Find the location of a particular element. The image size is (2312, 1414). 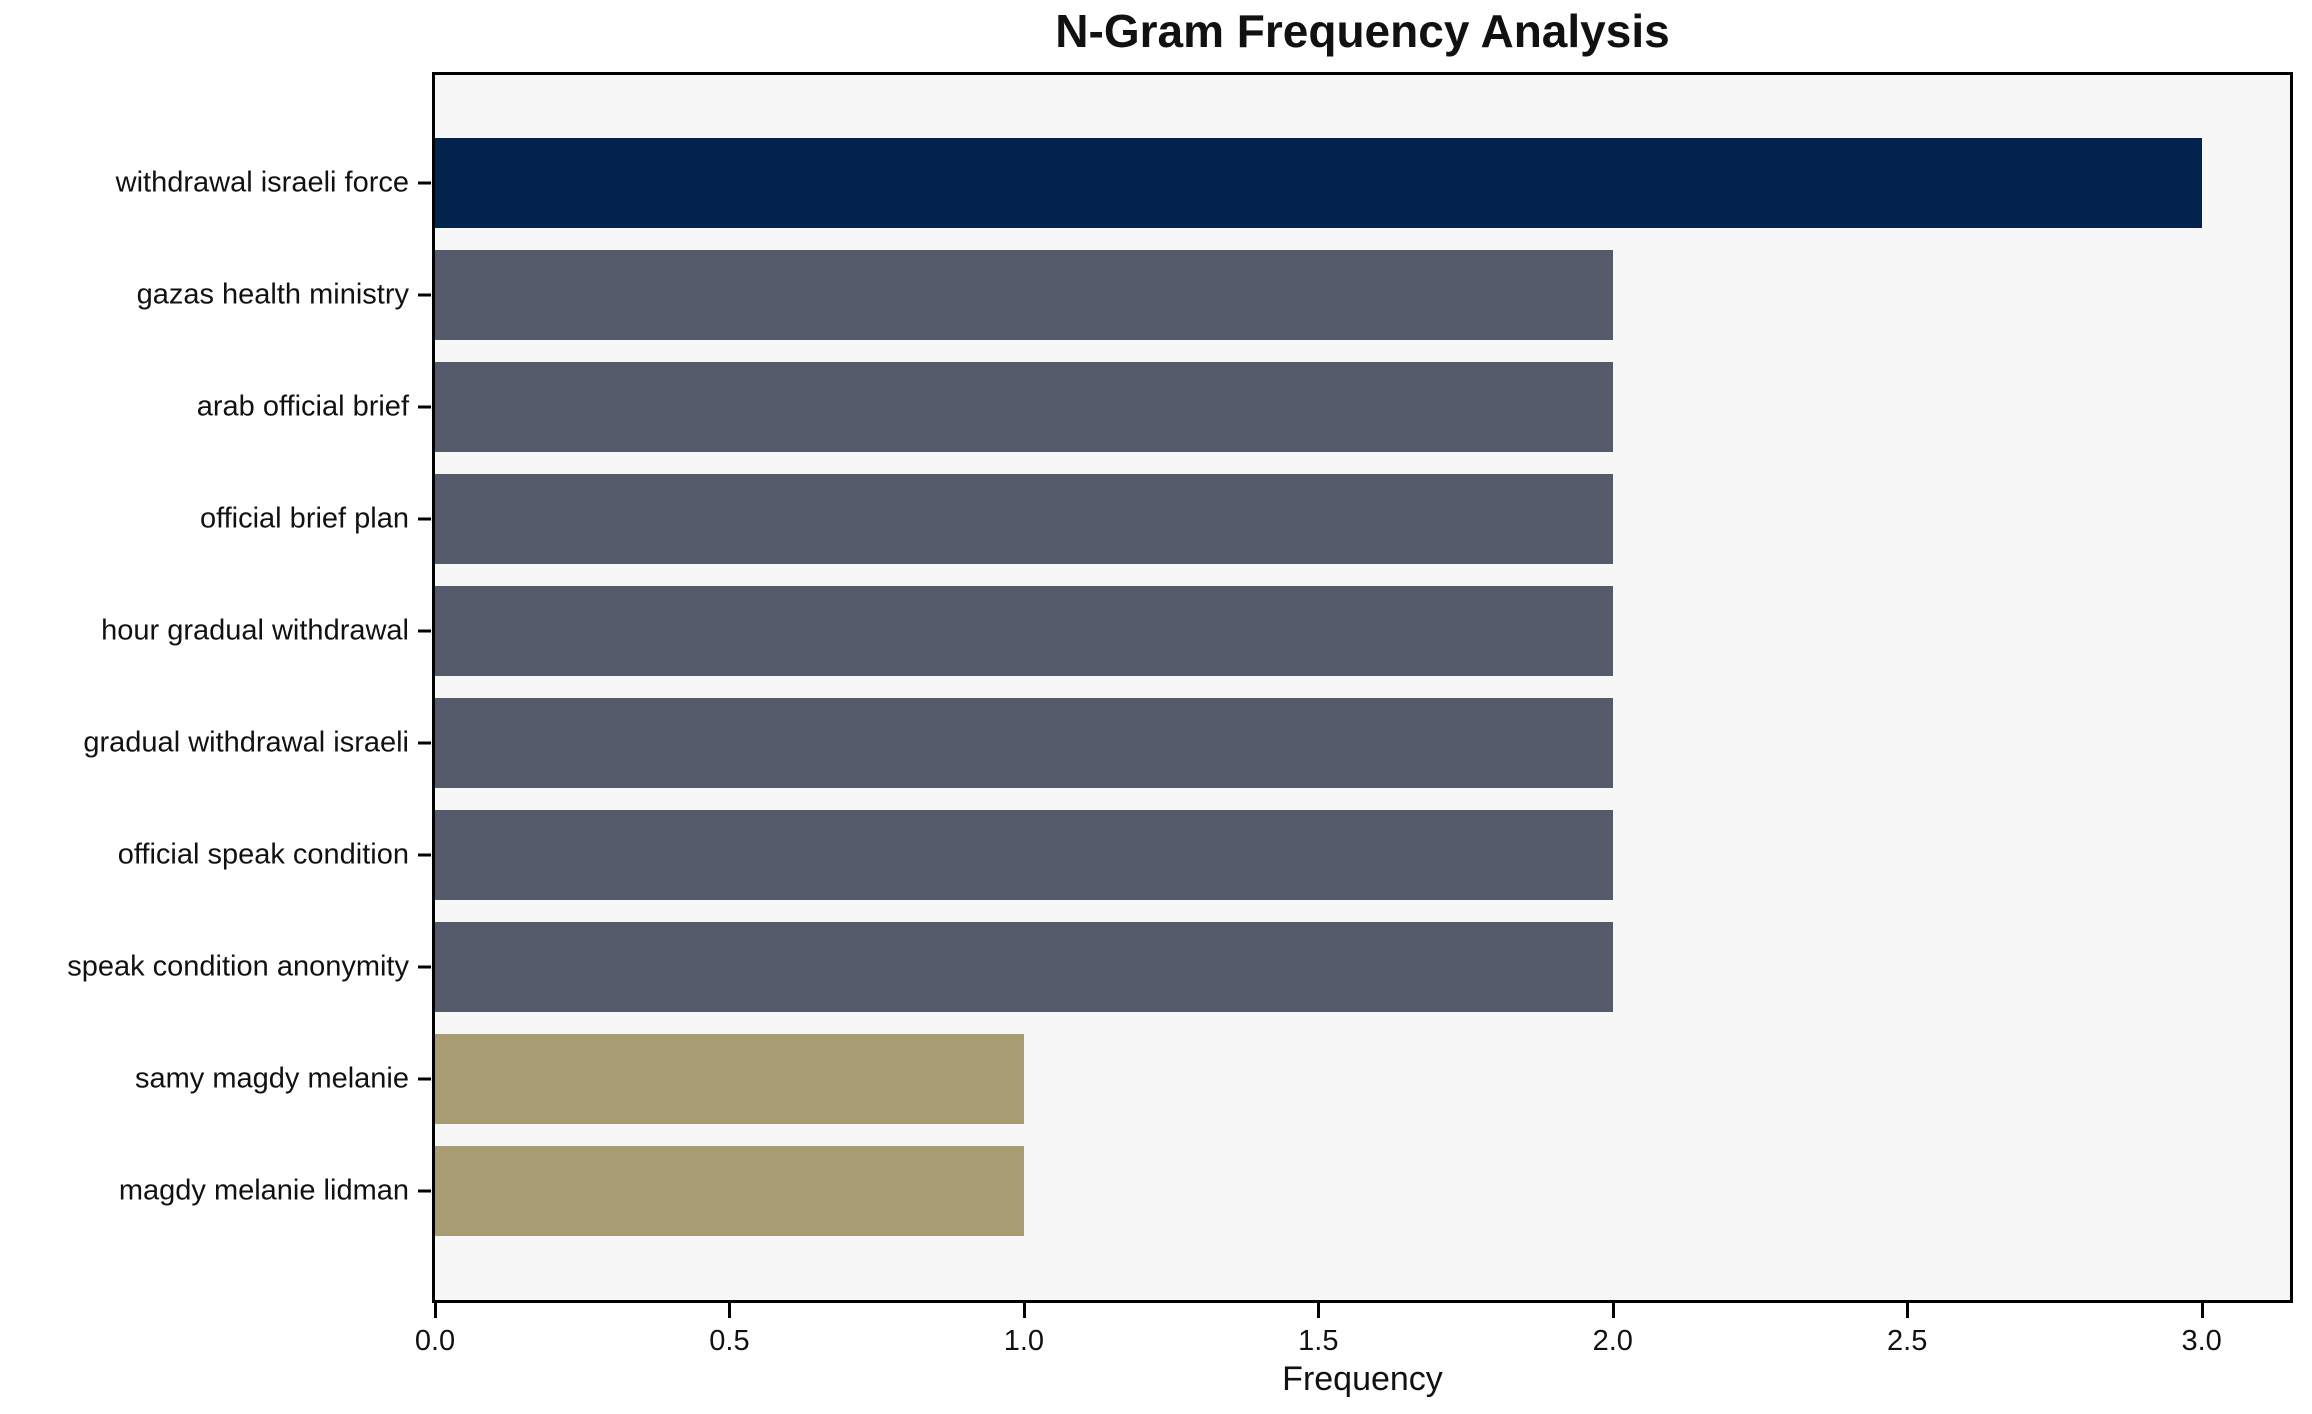

bar-row: samy magdy melanie is located at coordinates (1212, 1079).